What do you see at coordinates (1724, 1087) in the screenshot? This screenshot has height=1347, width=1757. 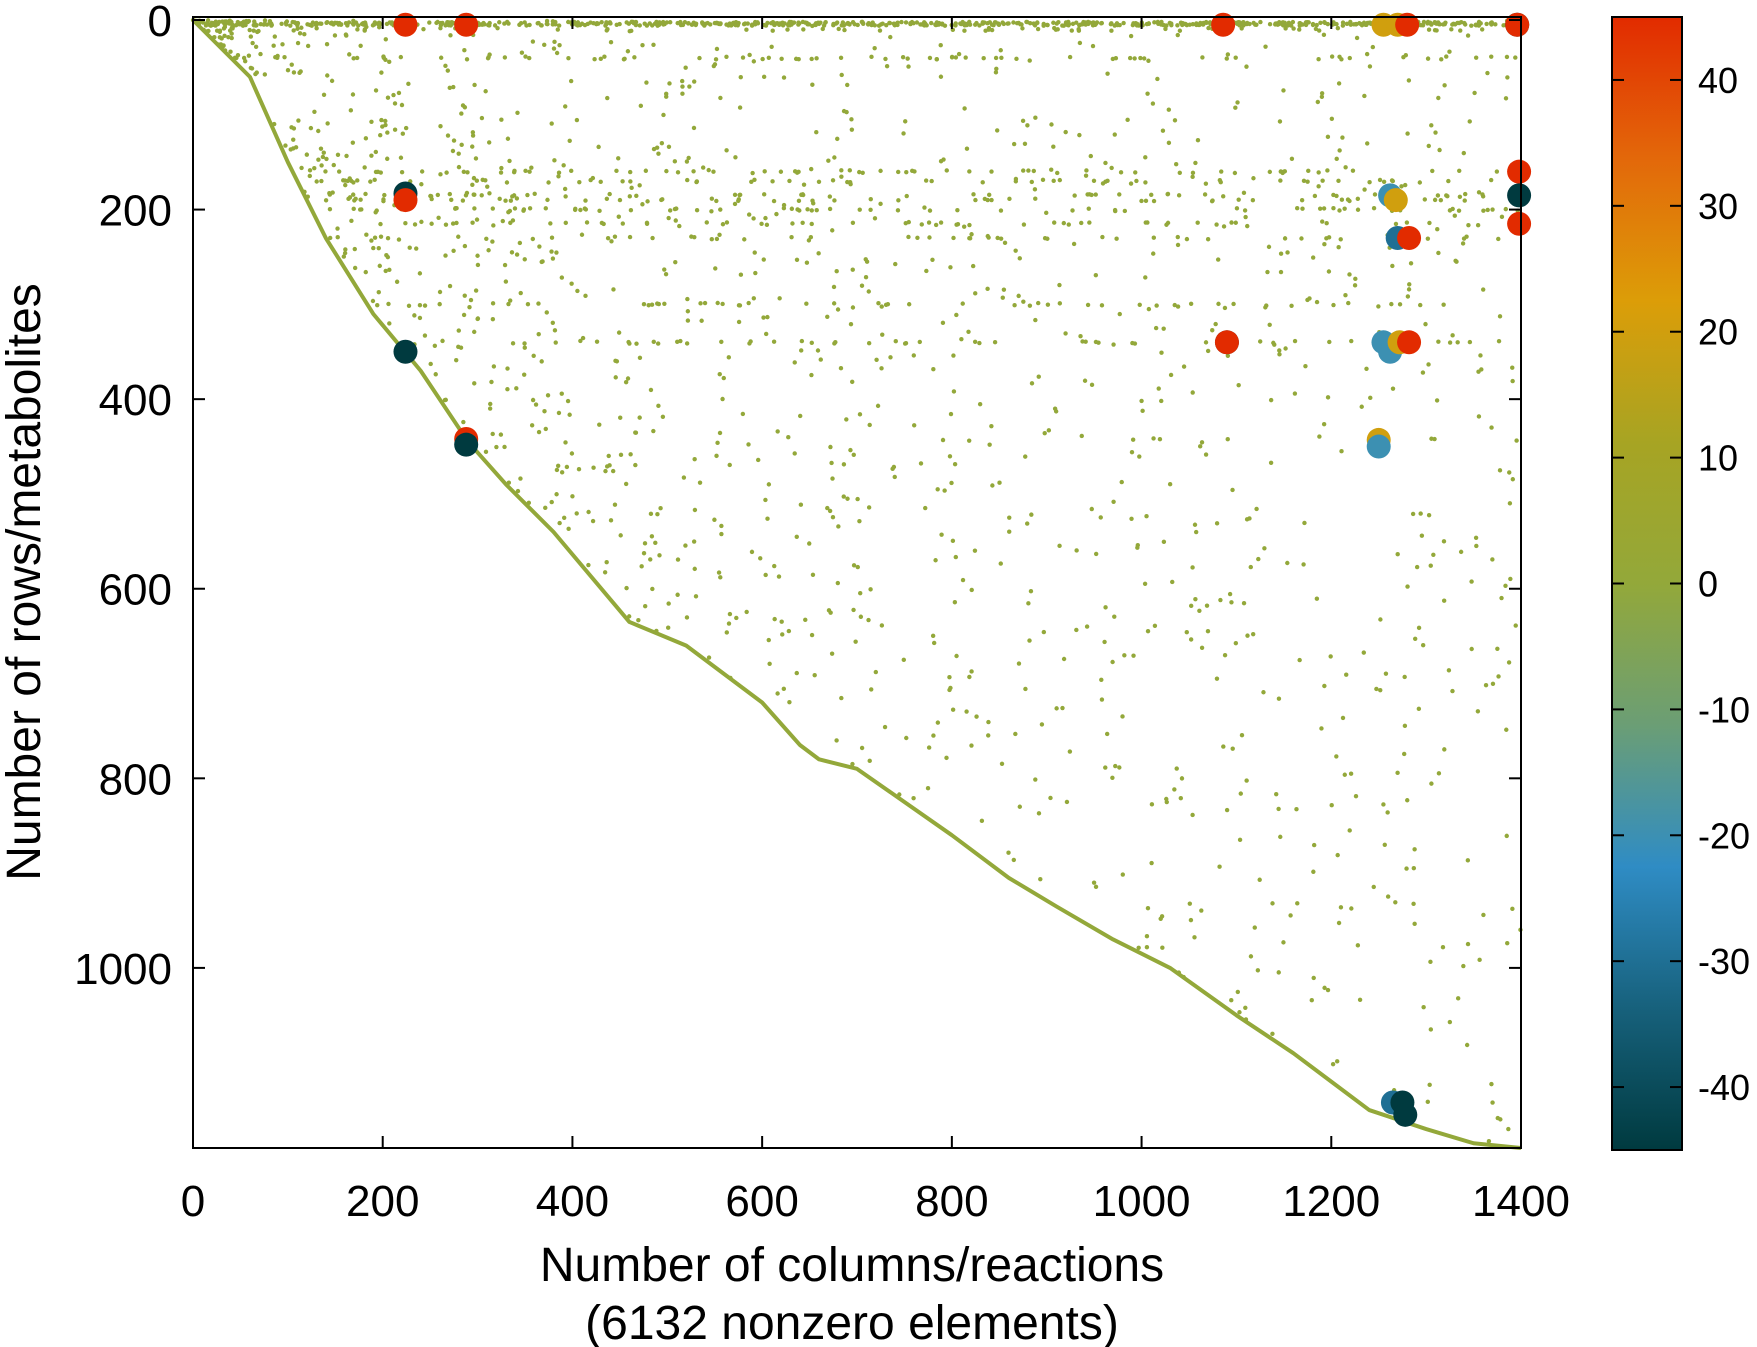 I see `colorbar-tick-label: -40` at bounding box center [1724, 1087].